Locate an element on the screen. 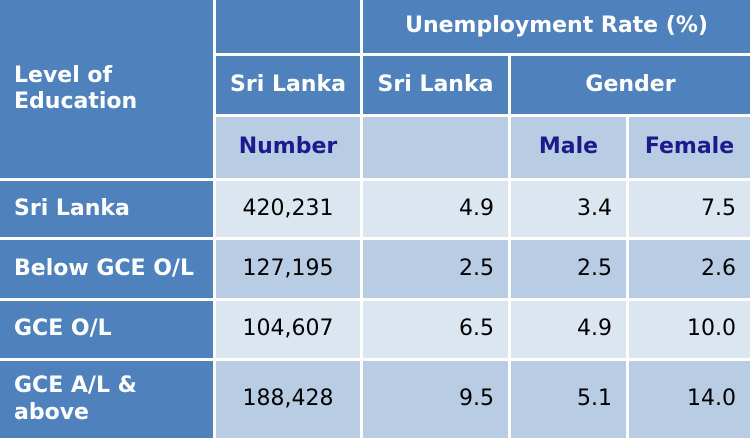  row-rate: 2.5 is located at coordinates (435, 269).